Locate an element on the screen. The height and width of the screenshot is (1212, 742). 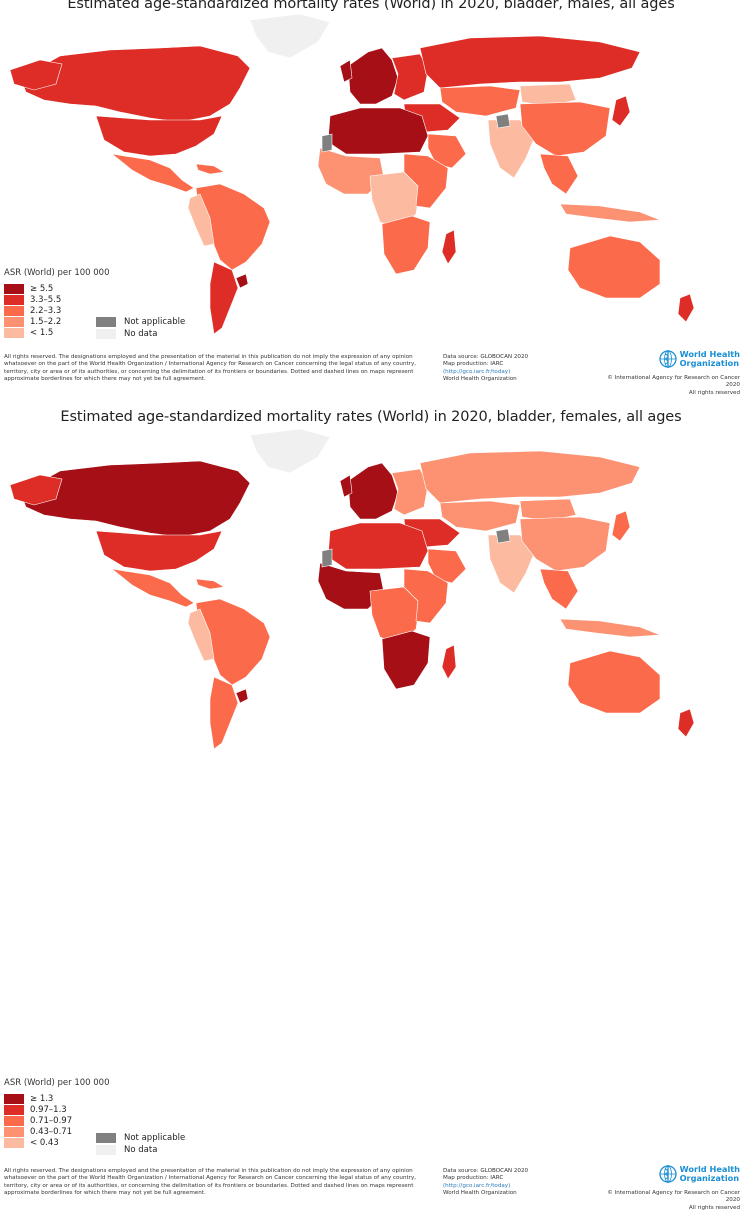
legend-label: 0.43–0.71 is located at coordinates (51, 1131).